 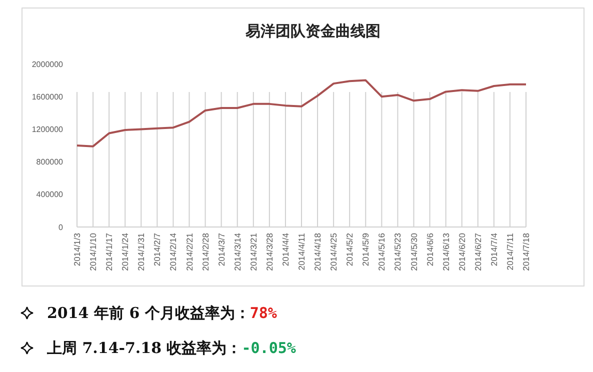 What do you see at coordinates (397, 251) in the screenshot?
I see `x-tick-label: 2014/5/23` at bounding box center [397, 251].